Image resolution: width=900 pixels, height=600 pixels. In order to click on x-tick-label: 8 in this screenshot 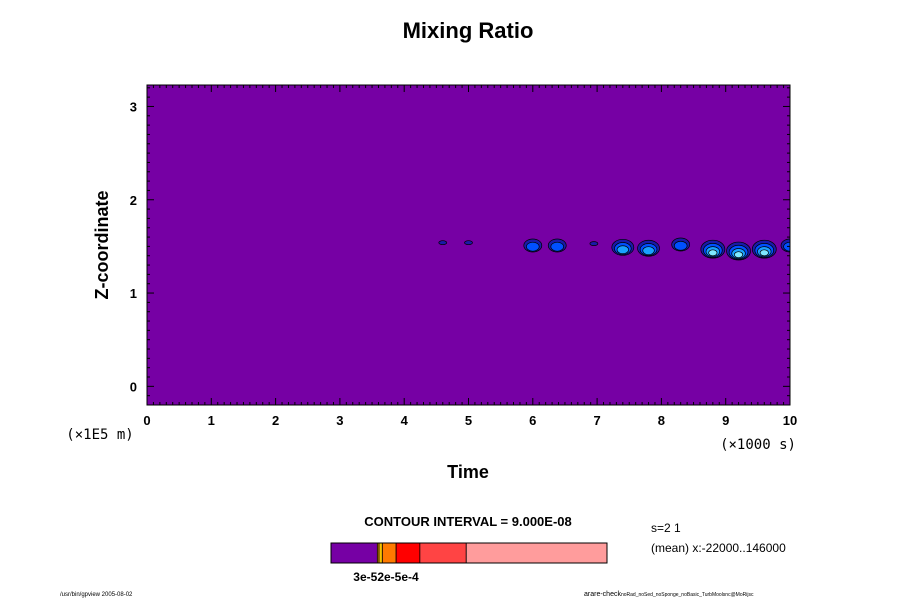, I will do `click(661, 420)`.